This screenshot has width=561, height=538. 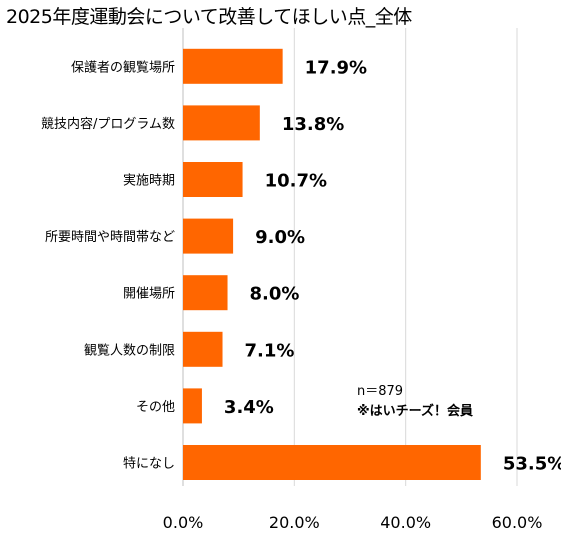 I want to click on x-tick-label: 60.0%, so click(x=517, y=522).